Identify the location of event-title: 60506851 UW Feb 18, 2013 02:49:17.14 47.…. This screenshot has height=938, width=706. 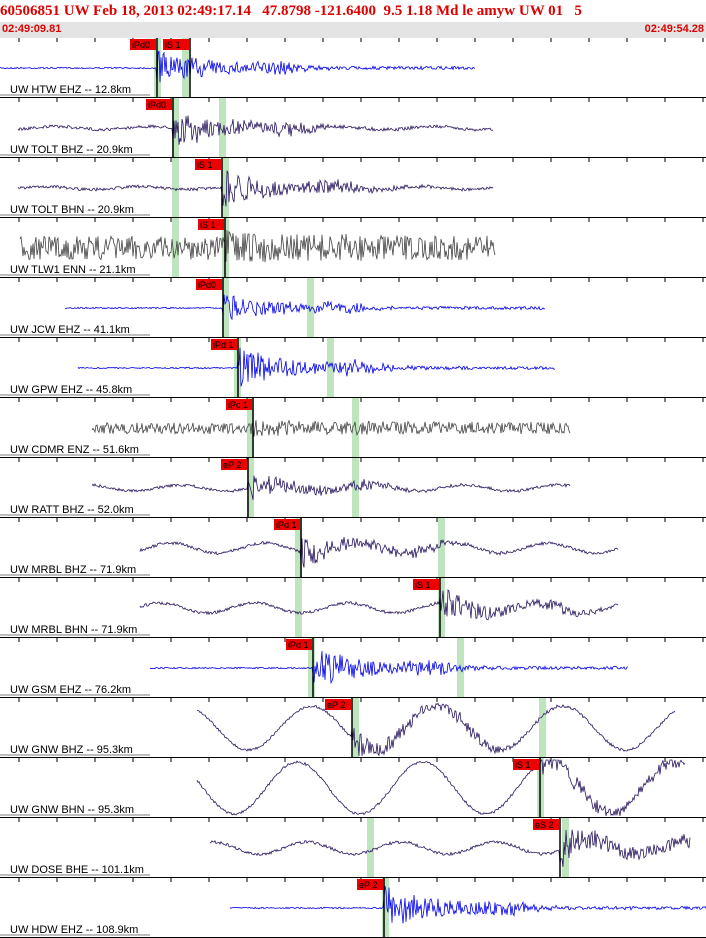
(353, 11).